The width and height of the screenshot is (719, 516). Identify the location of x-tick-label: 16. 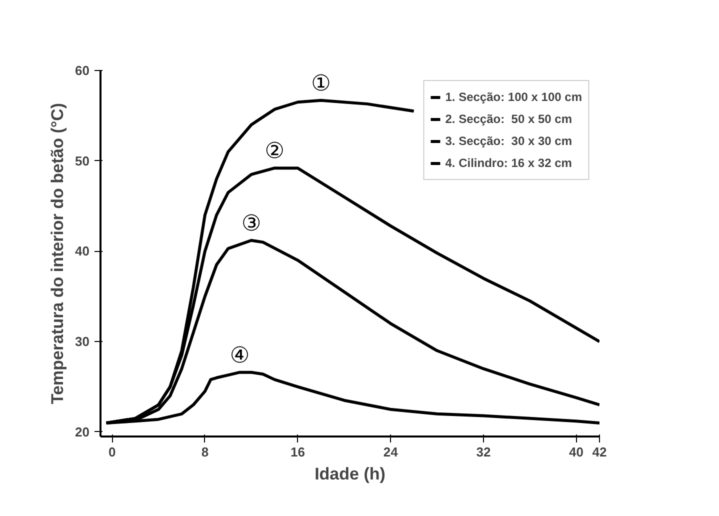
(298, 452).